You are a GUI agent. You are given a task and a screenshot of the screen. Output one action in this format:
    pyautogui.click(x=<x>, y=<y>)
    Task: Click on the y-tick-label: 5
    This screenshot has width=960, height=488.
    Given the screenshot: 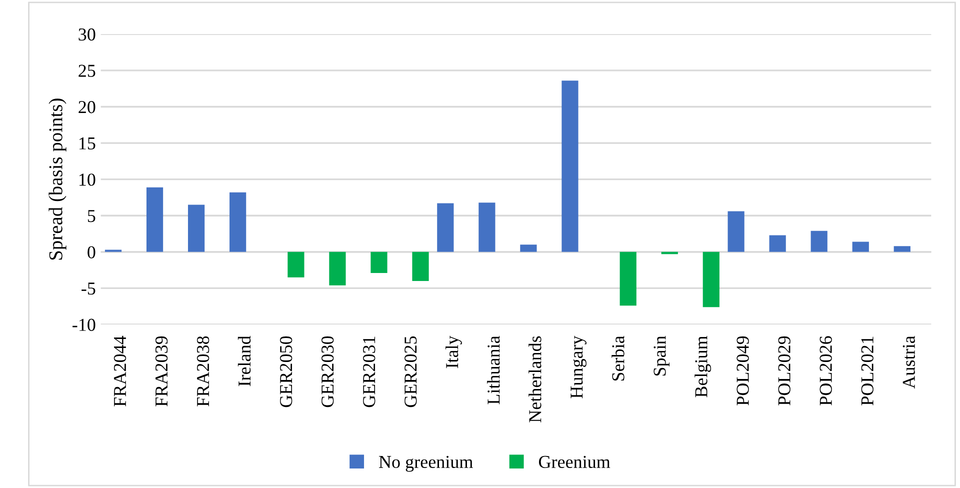 What is the action you would take?
    pyautogui.click(x=92, y=216)
    